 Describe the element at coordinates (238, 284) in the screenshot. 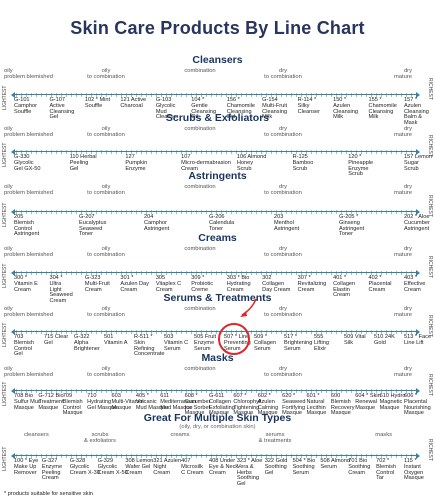

I see `product-label: 303 * Bio Hydrating Cream` at that location.